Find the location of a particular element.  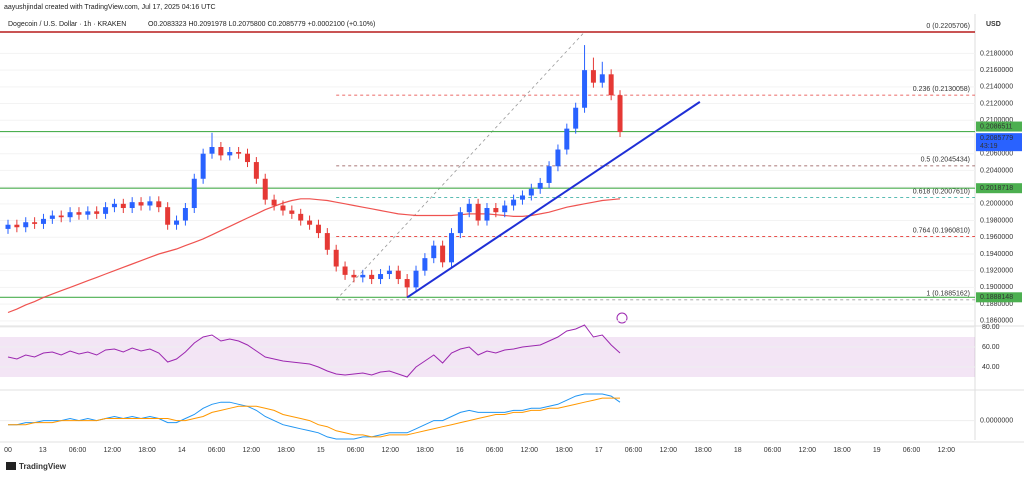

rsi-tick-label: 60.00 is located at coordinates (991, 347).